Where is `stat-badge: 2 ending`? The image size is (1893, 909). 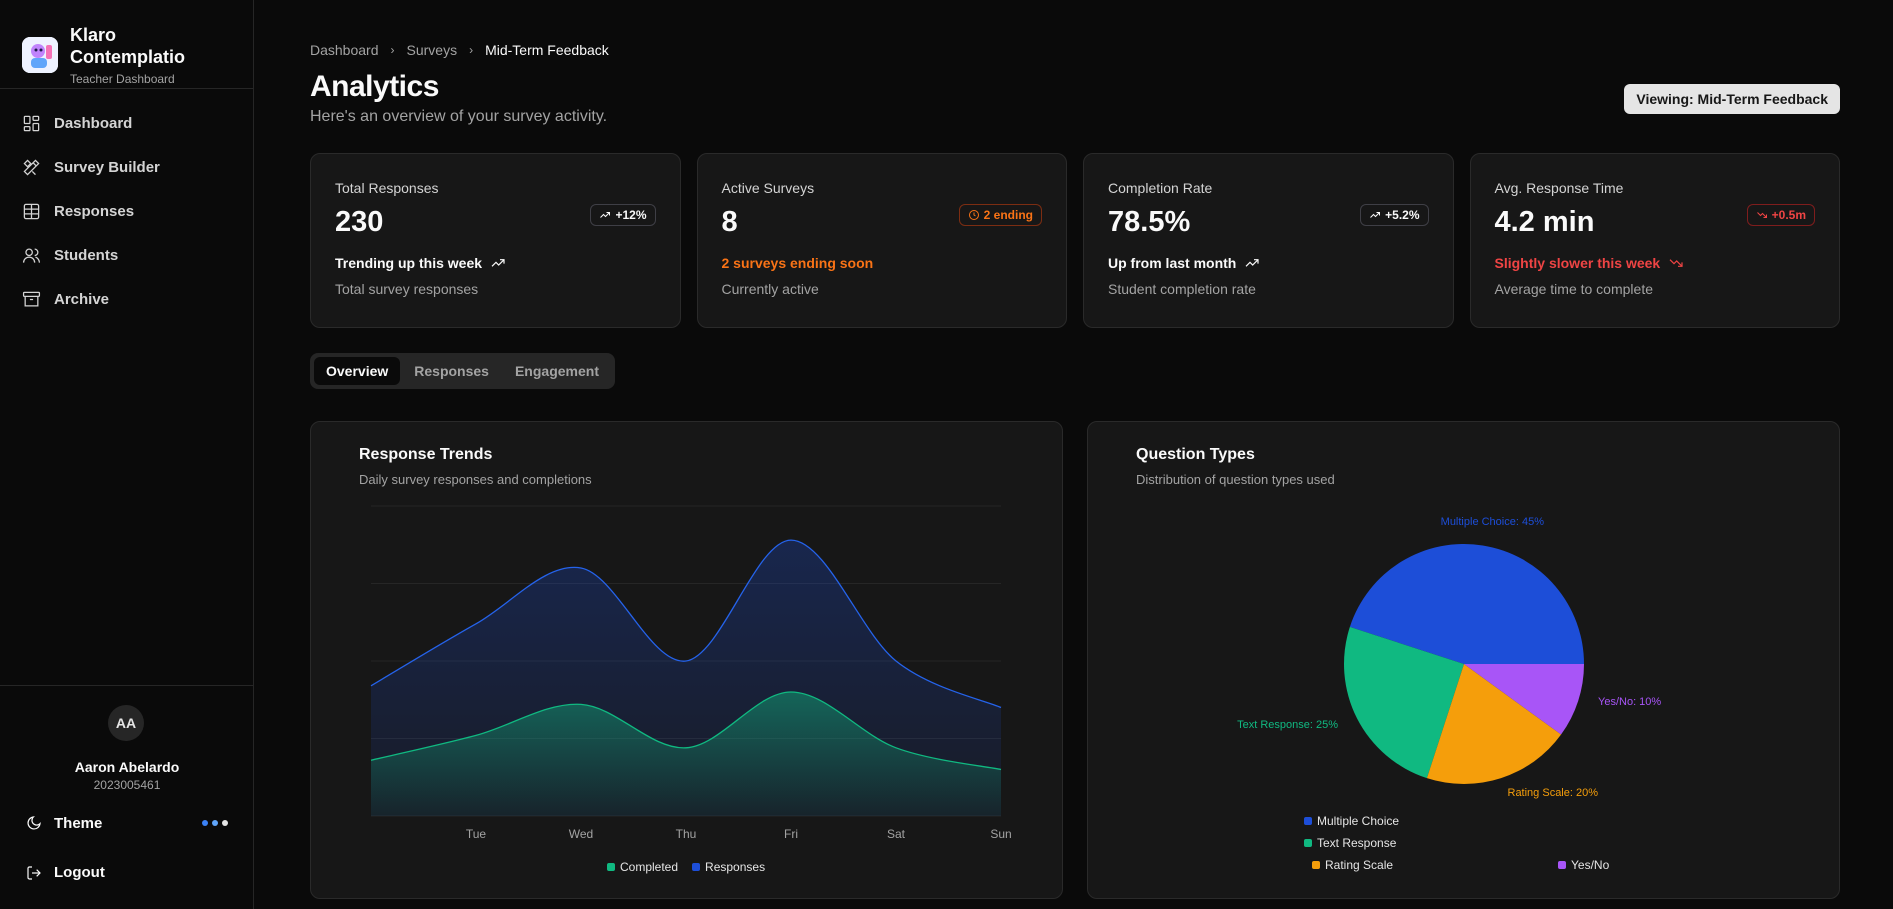 stat-badge: 2 ending is located at coordinates (1000, 215).